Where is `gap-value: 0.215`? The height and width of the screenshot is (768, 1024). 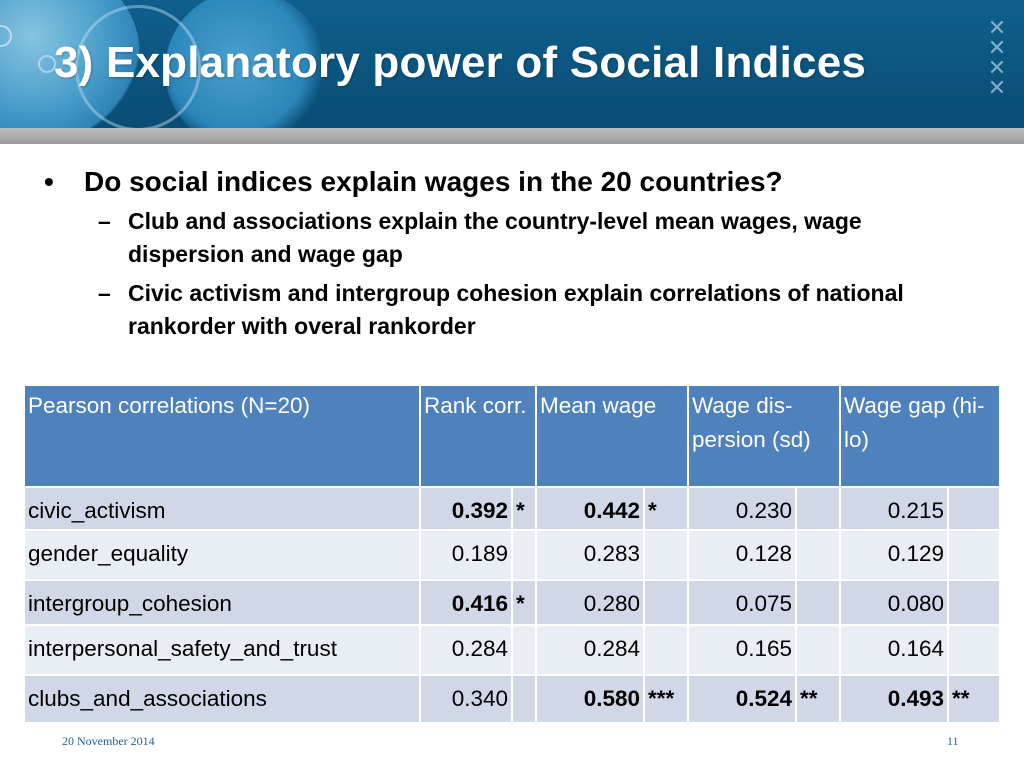
gap-value: 0.215 is located at coordinates (894, 508).